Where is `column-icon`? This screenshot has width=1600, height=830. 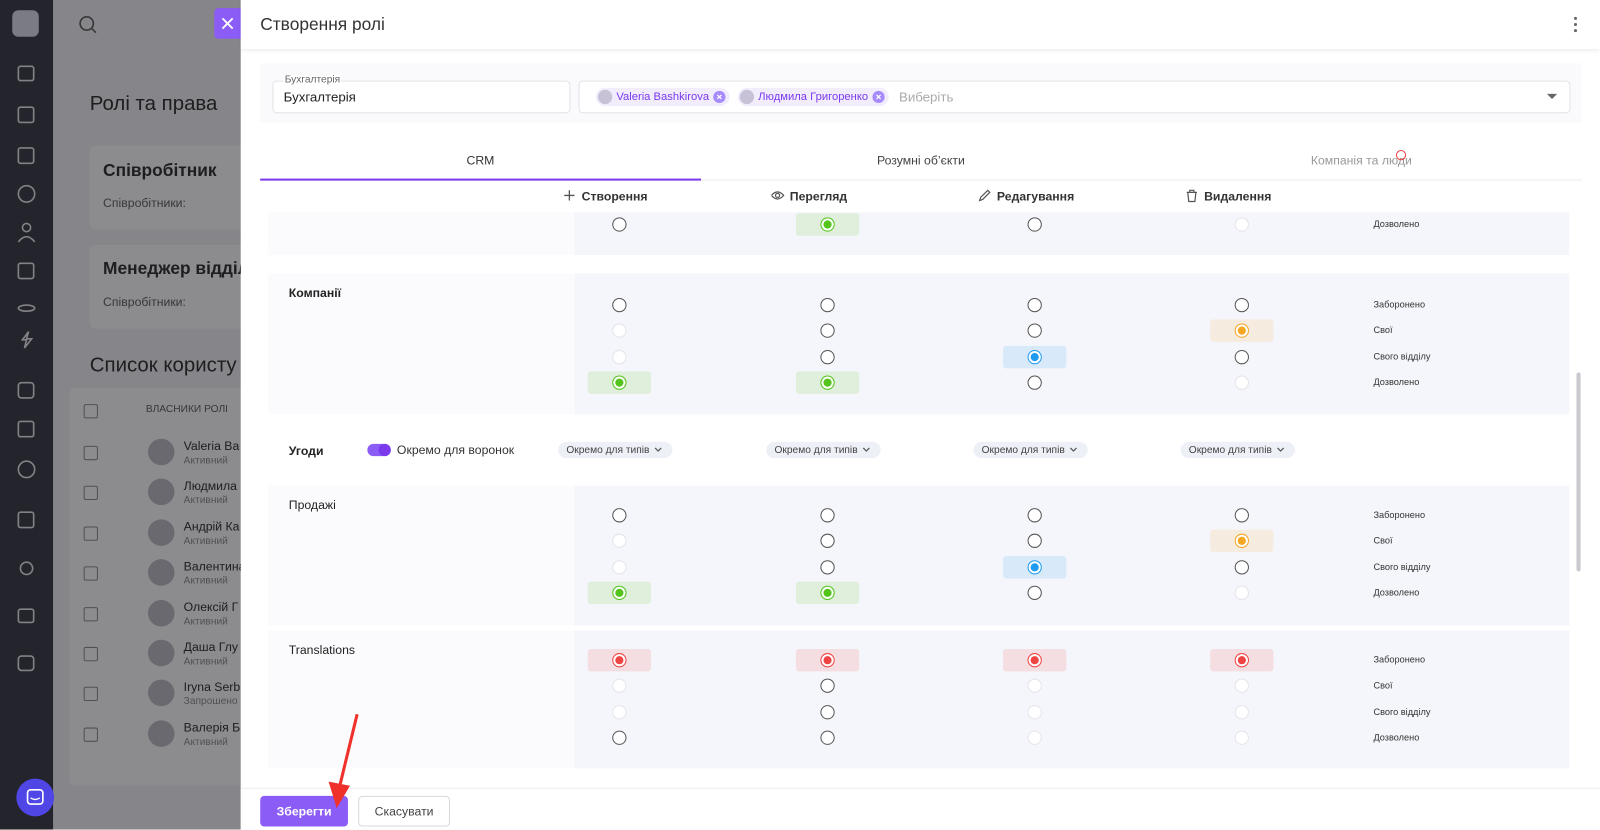
column-icon is located at coordinates (1191, 196).